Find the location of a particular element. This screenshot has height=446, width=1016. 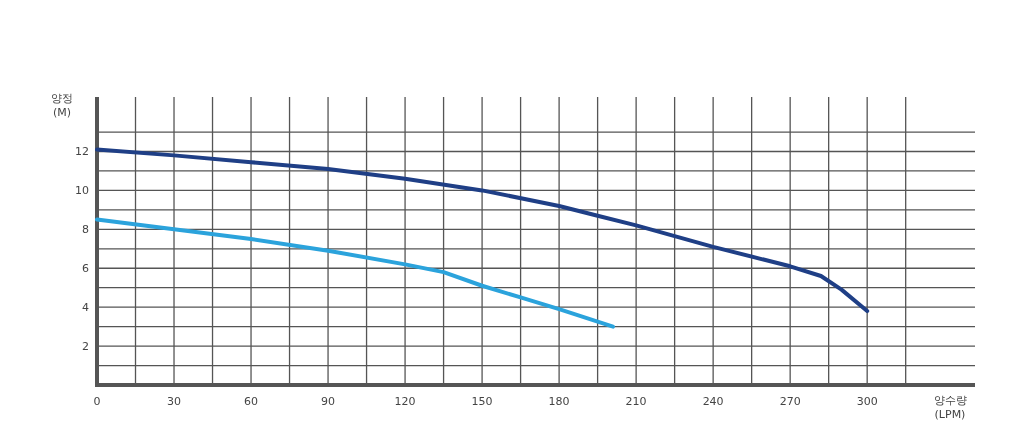

x-tick-label: 0 is located at coordinates (97, 401).